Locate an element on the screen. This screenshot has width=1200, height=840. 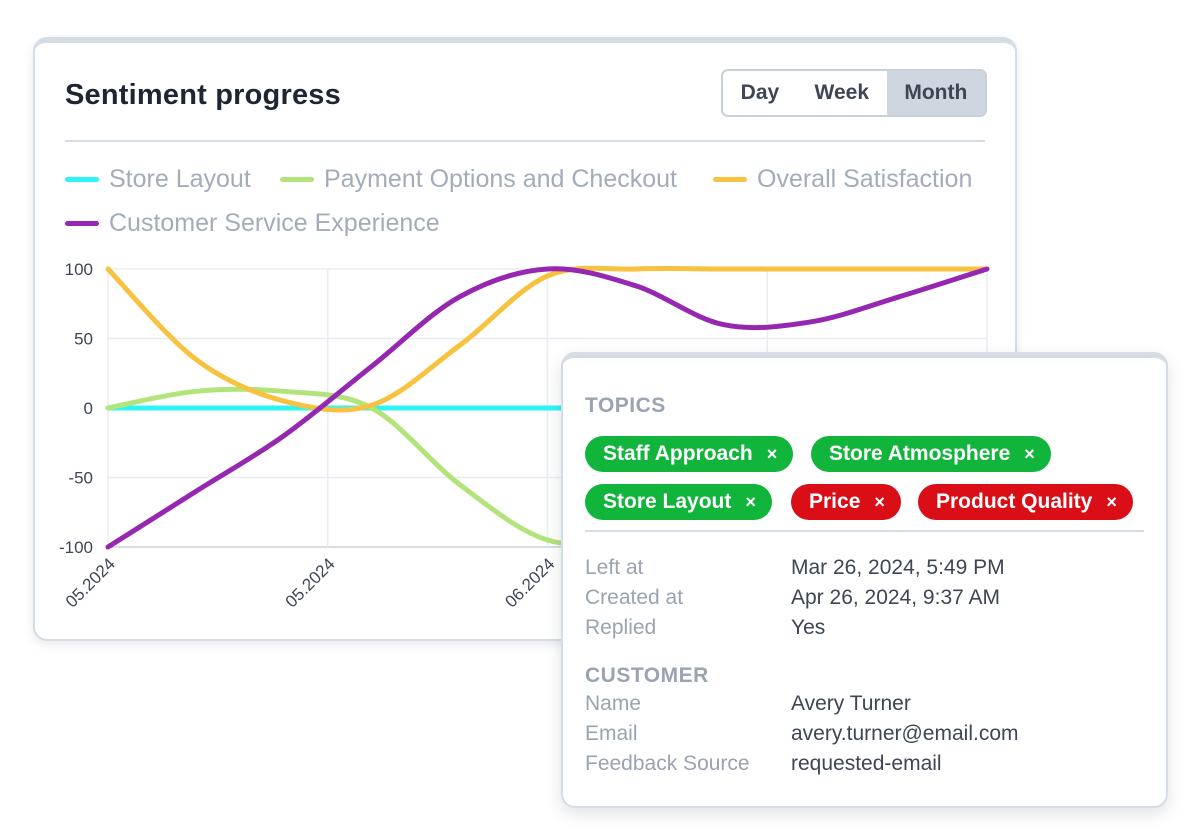
customer-email-label: Email is located at coordinates (611, 733).